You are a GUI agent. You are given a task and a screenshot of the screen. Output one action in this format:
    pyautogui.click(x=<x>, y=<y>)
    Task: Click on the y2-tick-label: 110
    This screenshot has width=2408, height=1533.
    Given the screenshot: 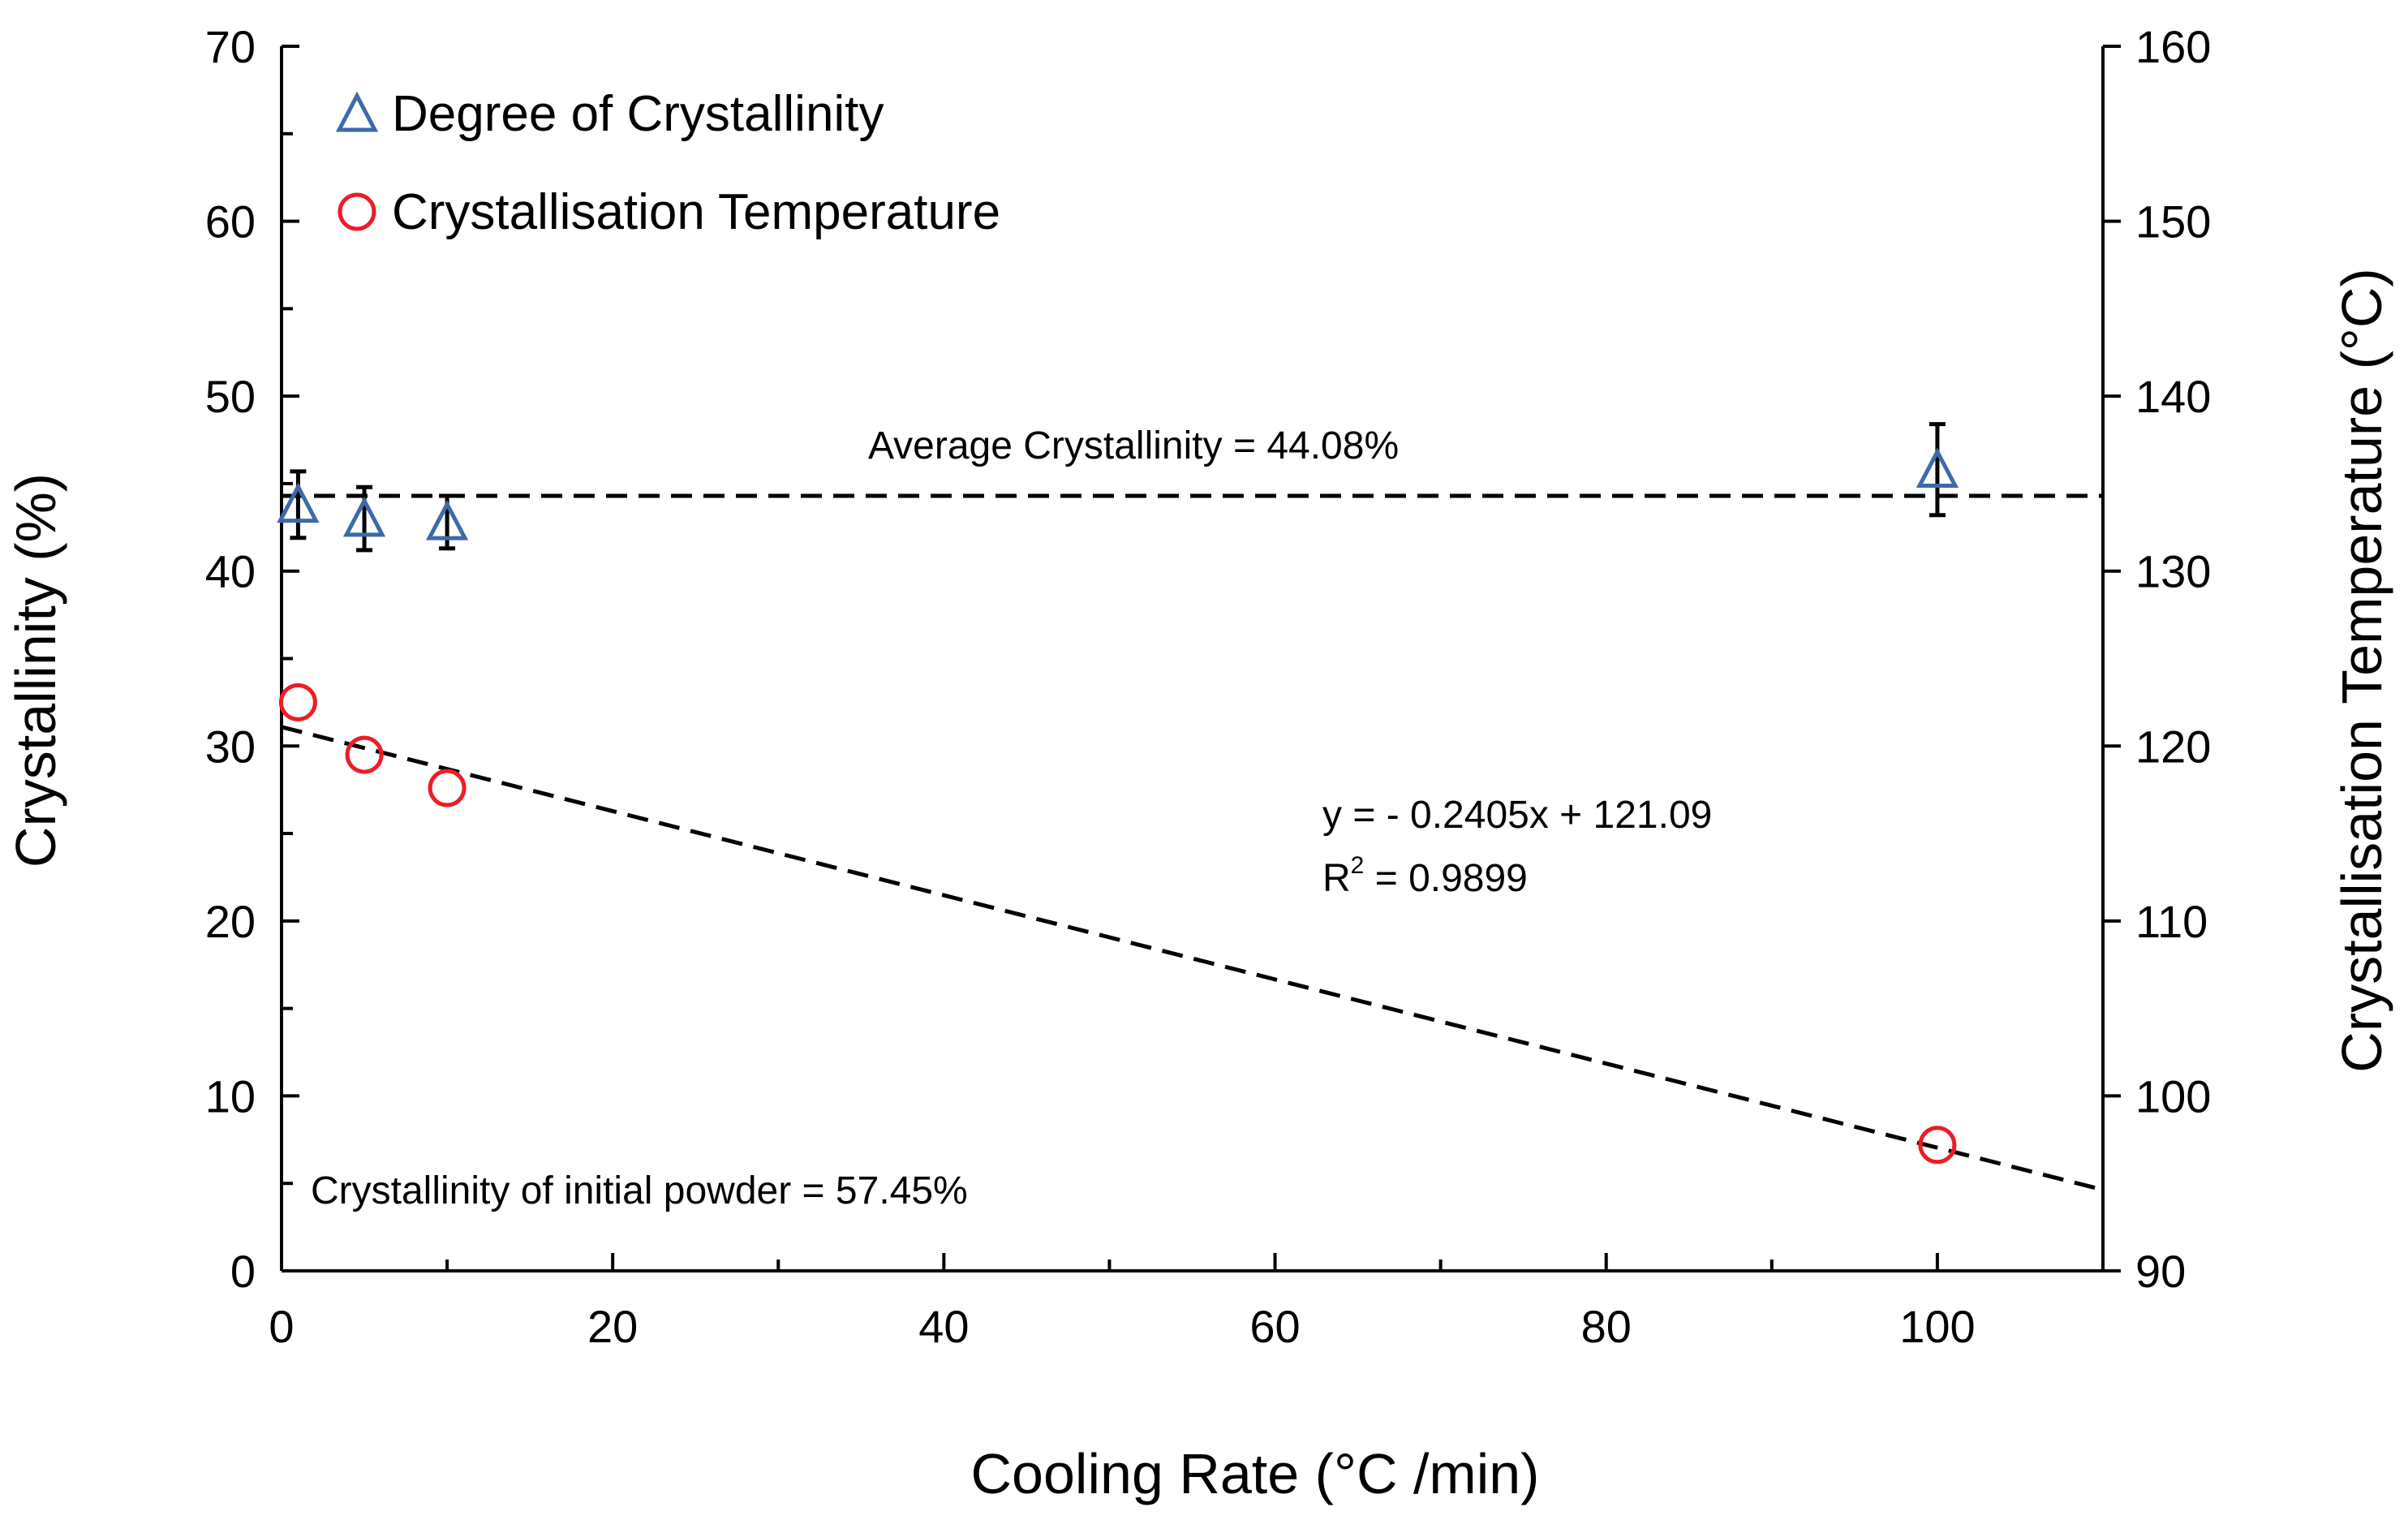 What is the action you would take?
    pyautogui.click(x=2171, y=922)
    